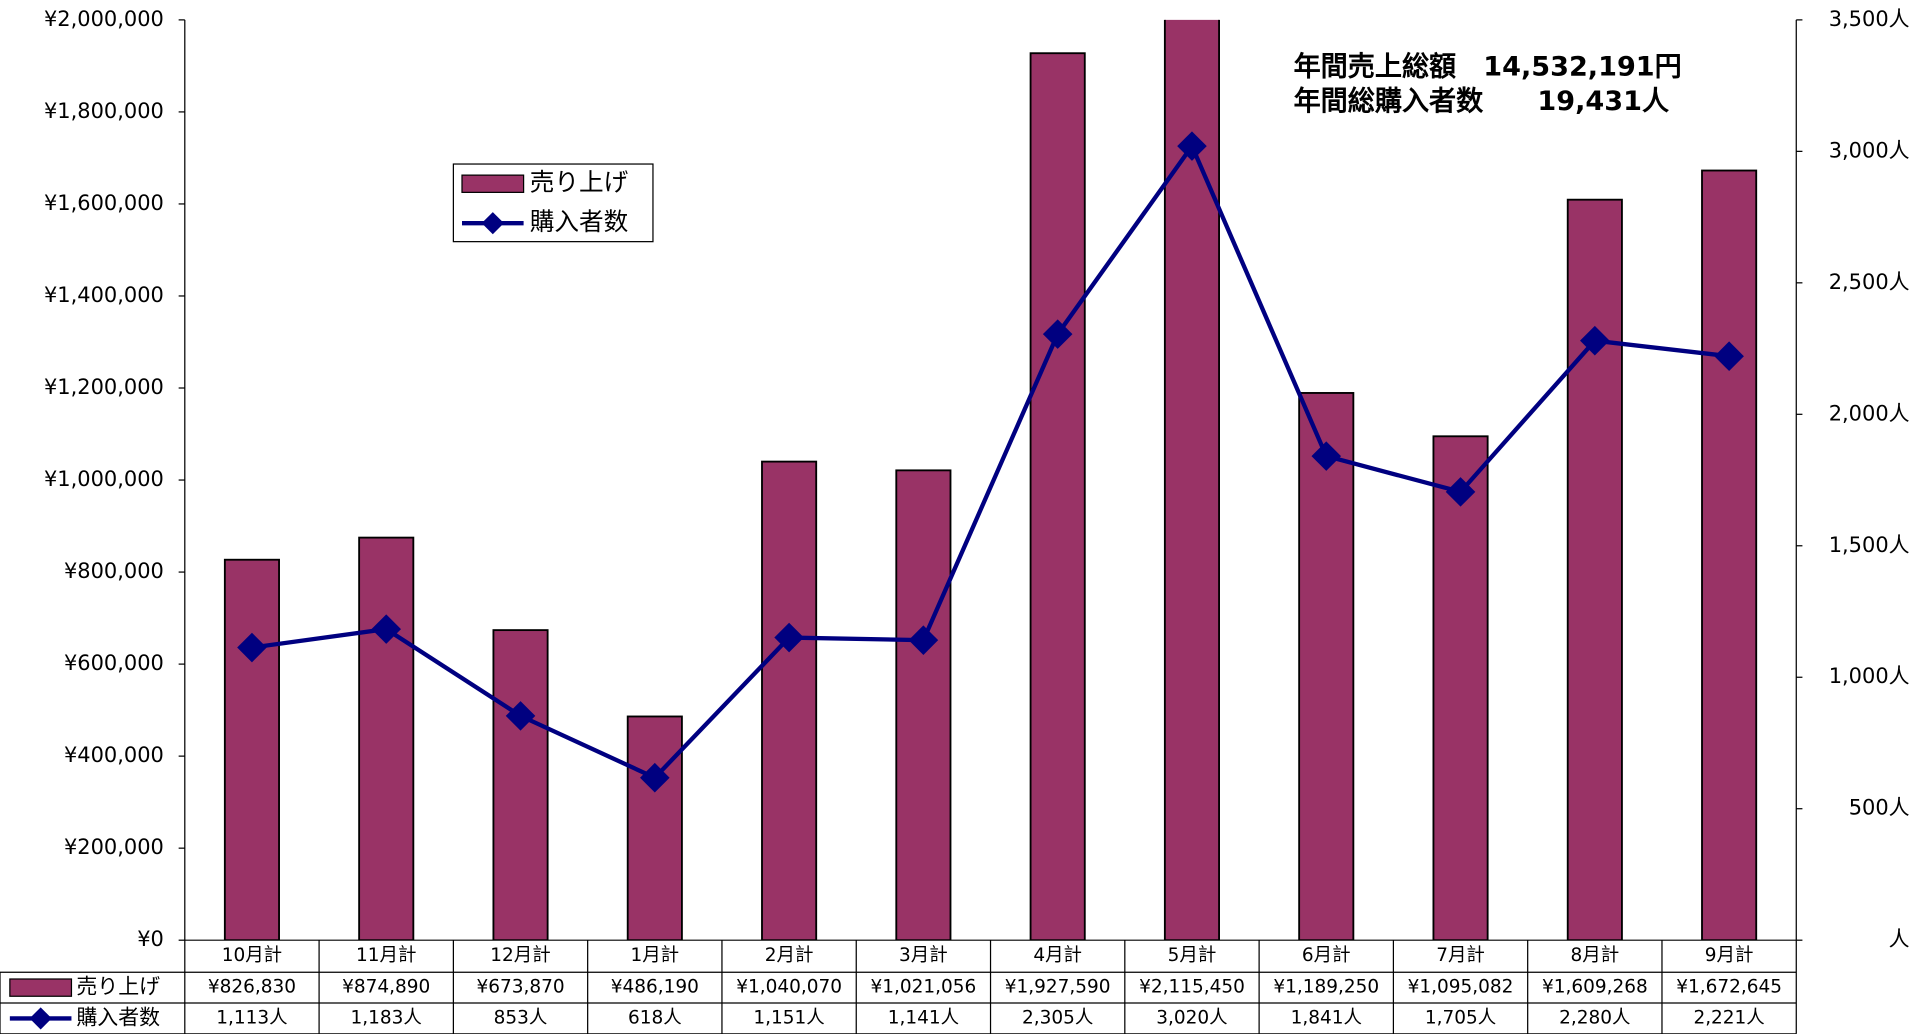 This screenshot has width=1917, height=1034. I want to click on table-cell: 1,841人, so click(1326, 1017).